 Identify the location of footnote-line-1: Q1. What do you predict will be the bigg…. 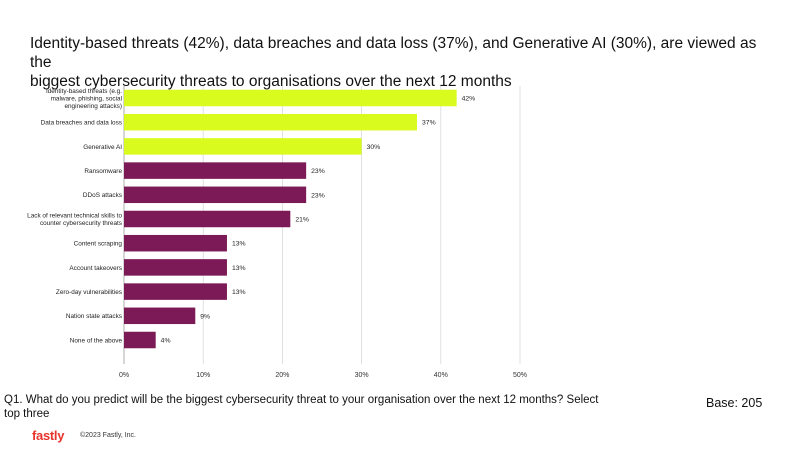
(301, 400).